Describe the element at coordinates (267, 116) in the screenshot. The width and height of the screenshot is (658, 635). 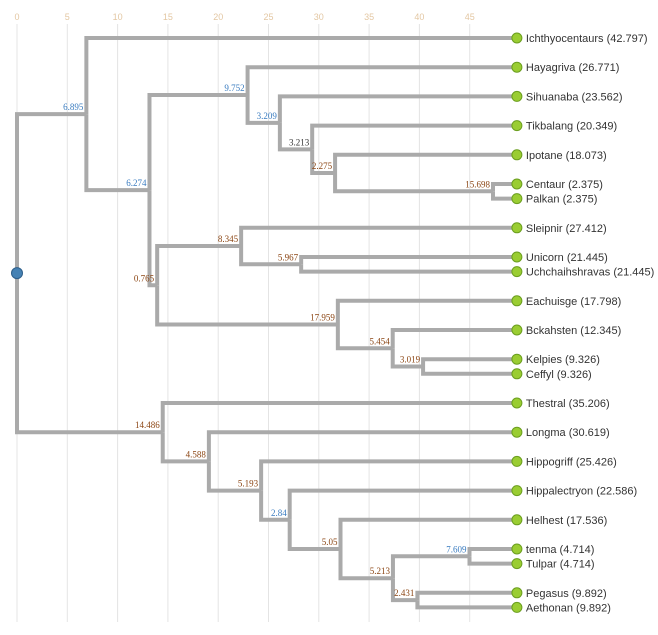
I see `branch-length-label: 3.209` at that location.